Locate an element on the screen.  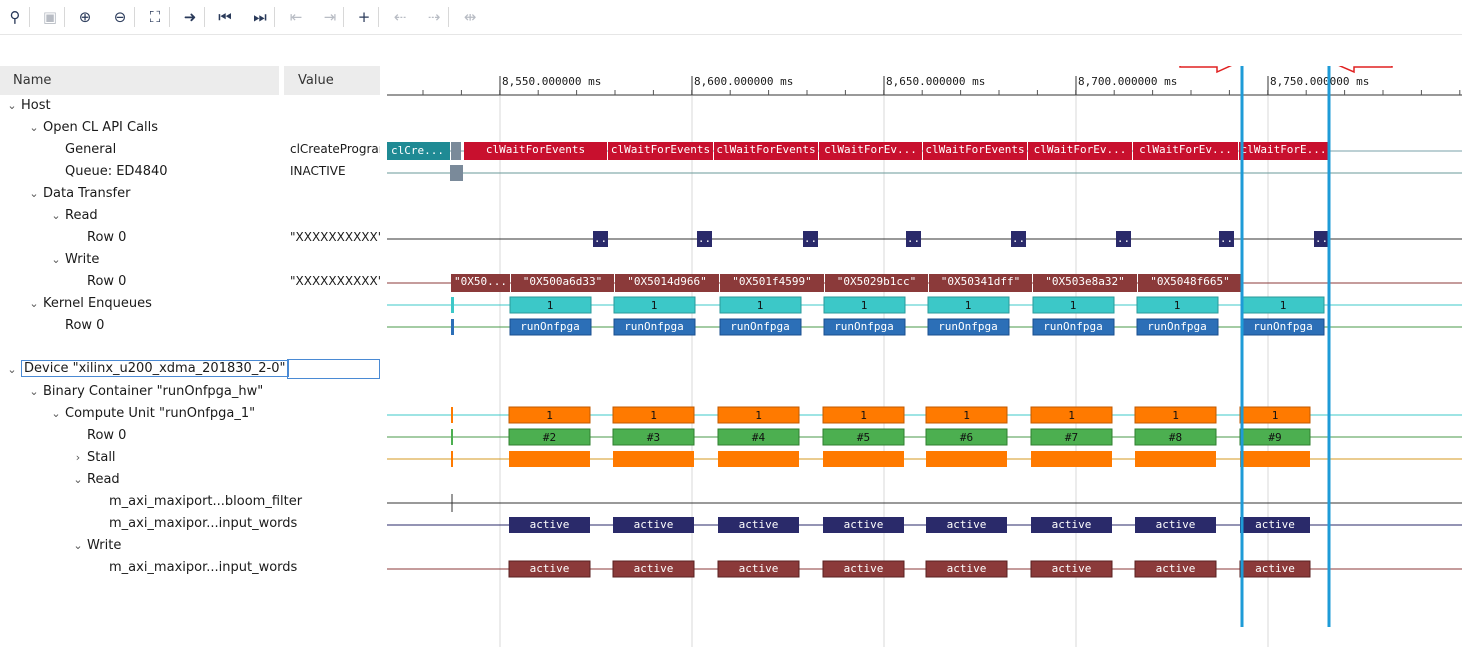
axi-read-label: active is located at coordinates (1176, 524).